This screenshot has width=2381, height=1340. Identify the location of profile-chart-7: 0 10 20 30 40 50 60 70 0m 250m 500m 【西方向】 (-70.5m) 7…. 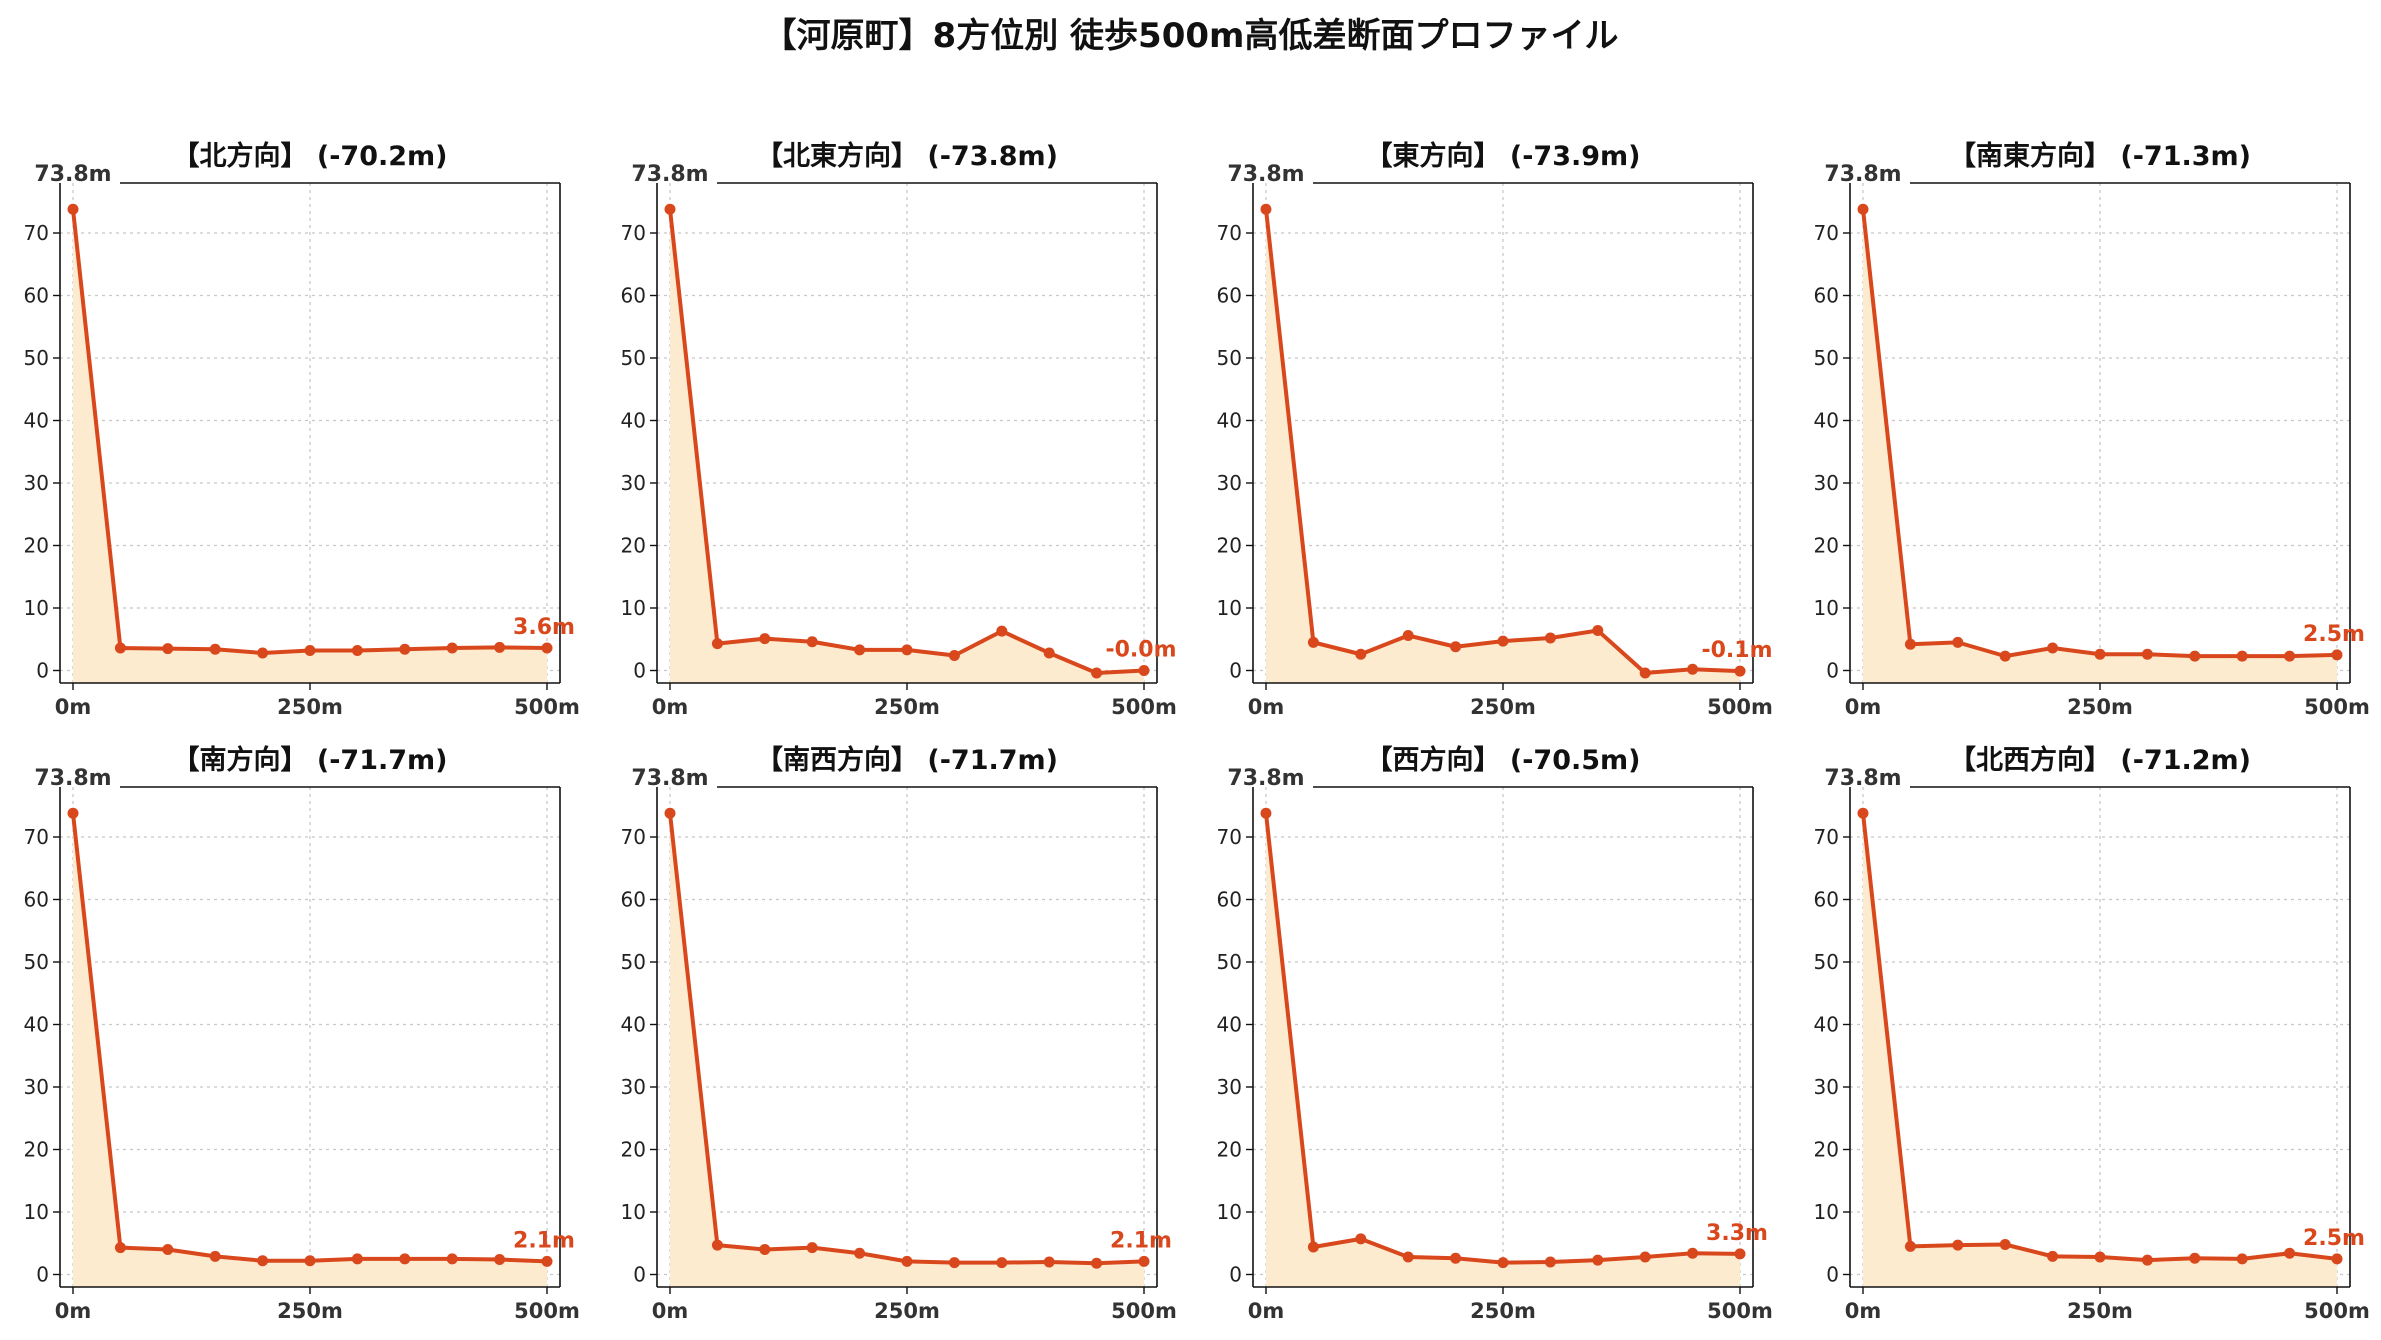
(1495, 1033).